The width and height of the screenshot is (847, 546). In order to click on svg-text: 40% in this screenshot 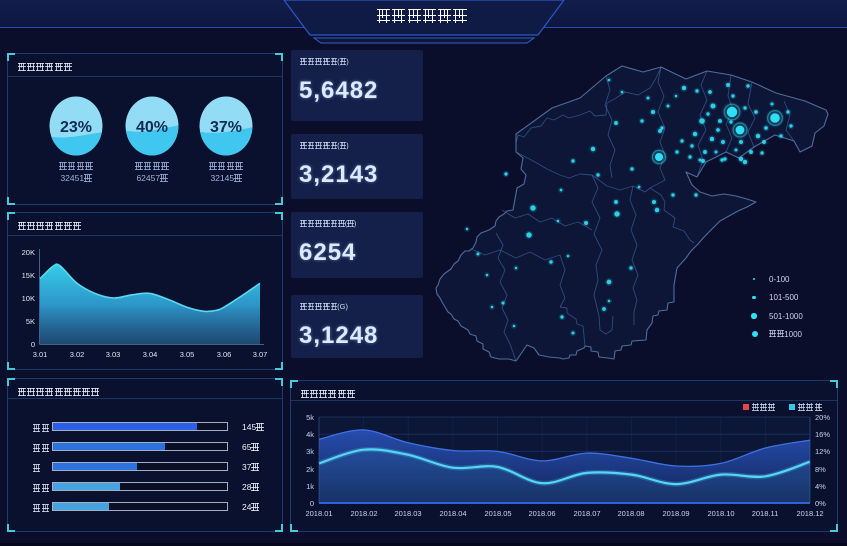, I will do `click(152, 127)`.